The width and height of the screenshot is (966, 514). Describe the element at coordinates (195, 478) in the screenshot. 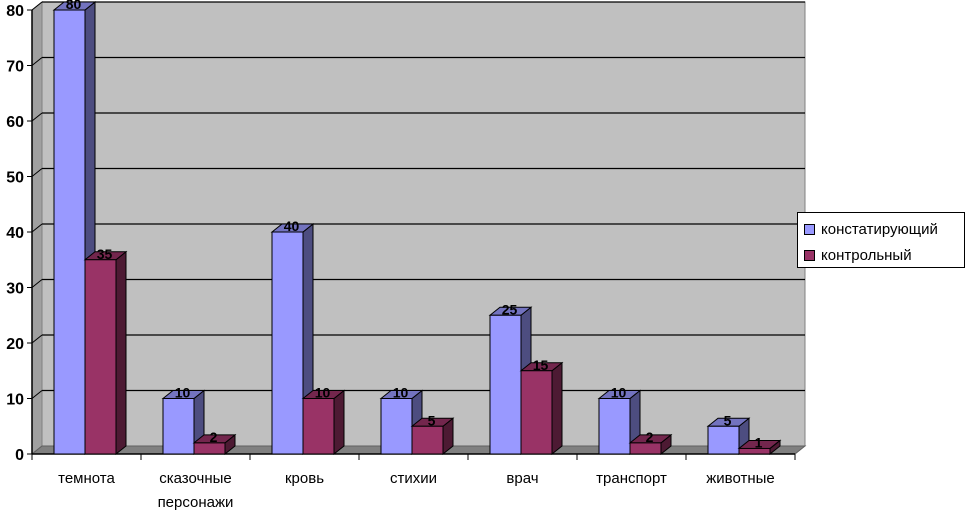

I see `x-tick-label: сказочные` at that location.